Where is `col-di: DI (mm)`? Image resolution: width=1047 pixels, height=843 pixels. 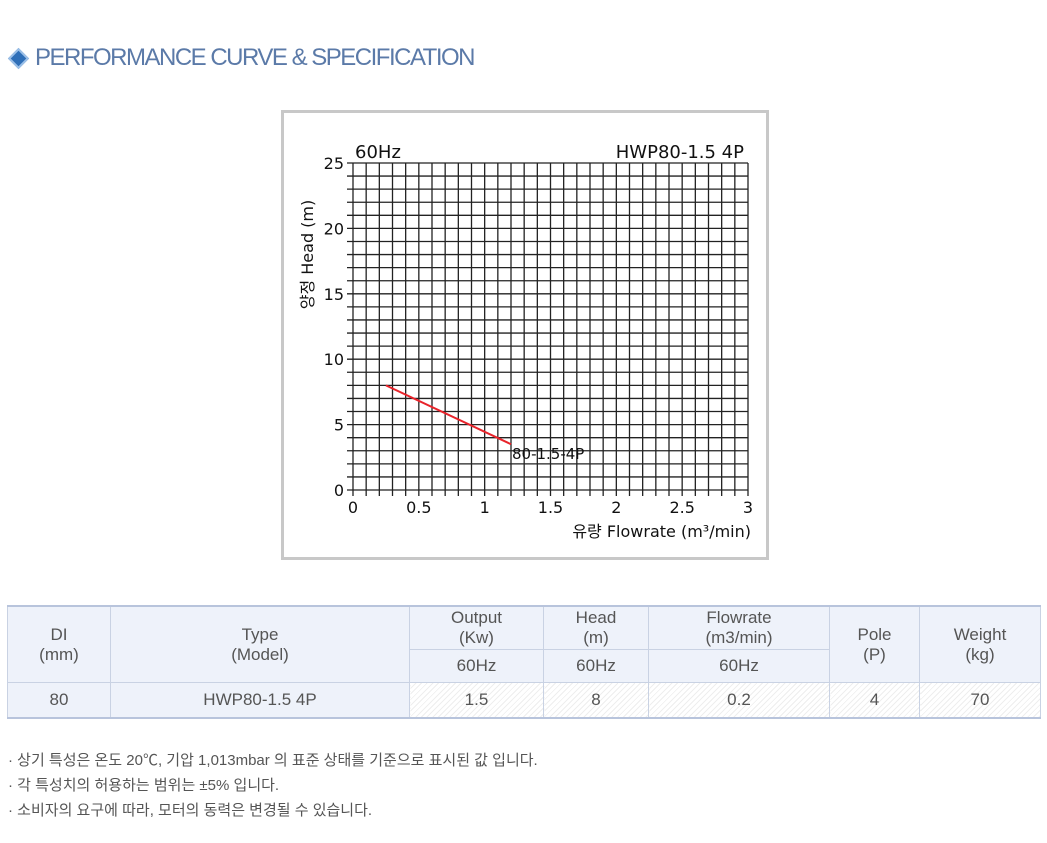 col-di: DI (mm) is located at coordinates (59, 644).